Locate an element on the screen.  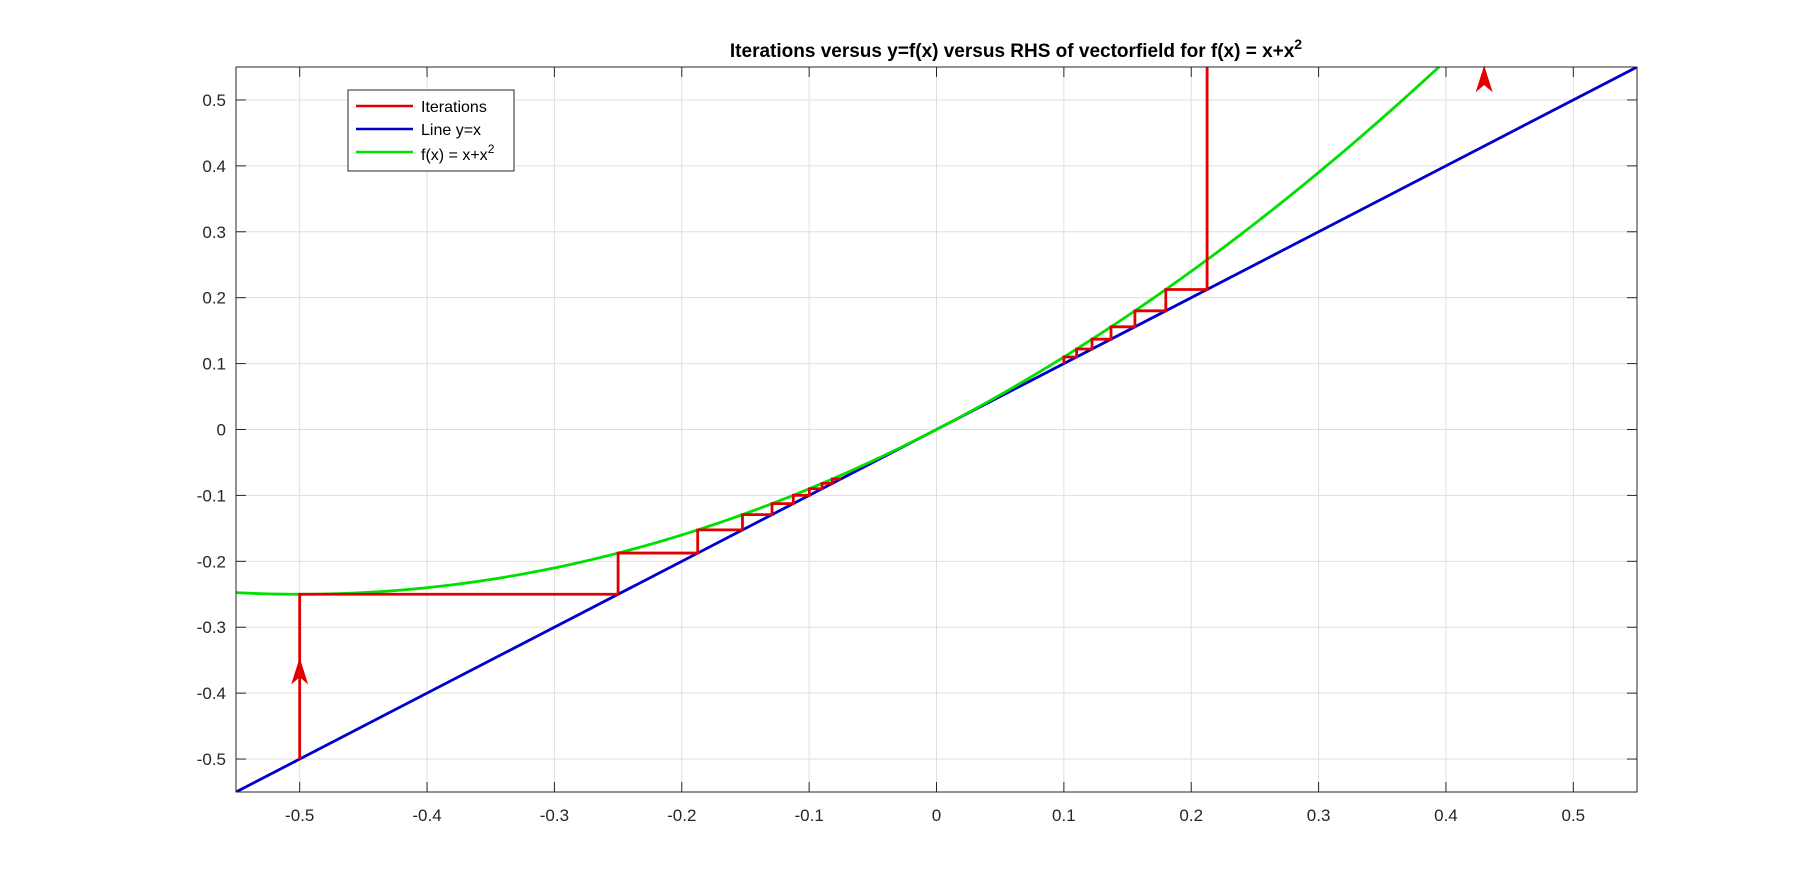
x-tick-label: -0.5 is located at coordinates (299, 815).